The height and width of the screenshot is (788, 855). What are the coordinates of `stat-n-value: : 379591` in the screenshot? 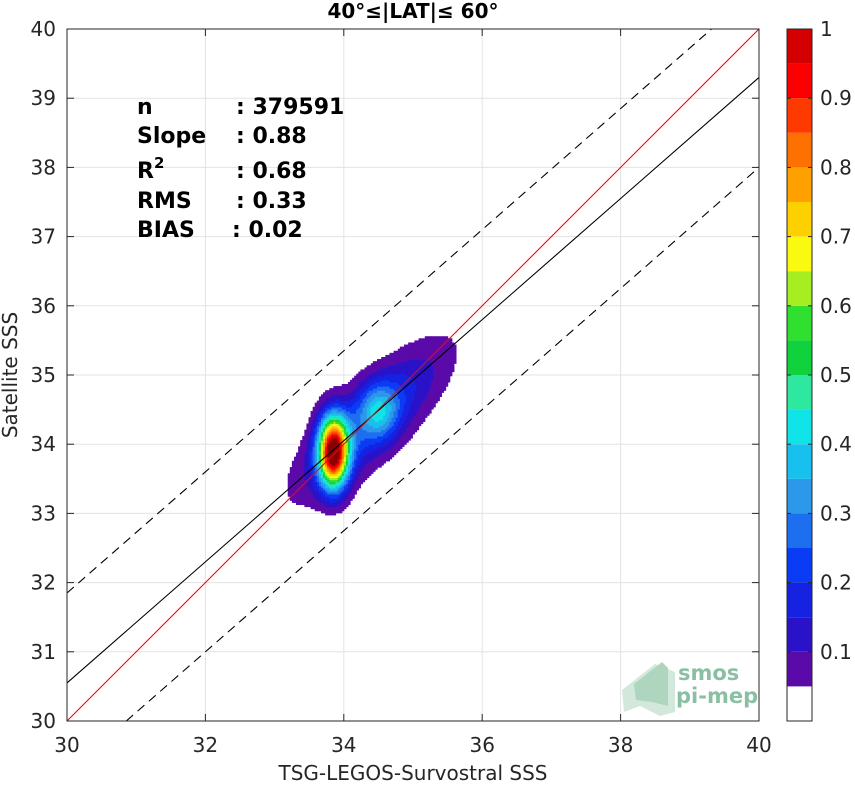 It's located at (290, 107).